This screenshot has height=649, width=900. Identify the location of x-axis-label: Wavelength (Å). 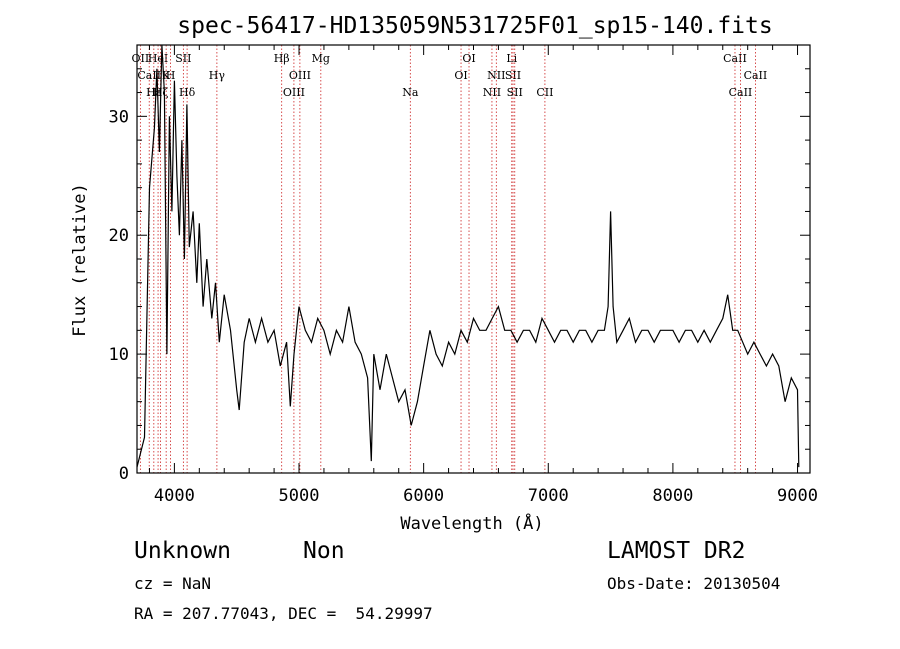
(471, 523).